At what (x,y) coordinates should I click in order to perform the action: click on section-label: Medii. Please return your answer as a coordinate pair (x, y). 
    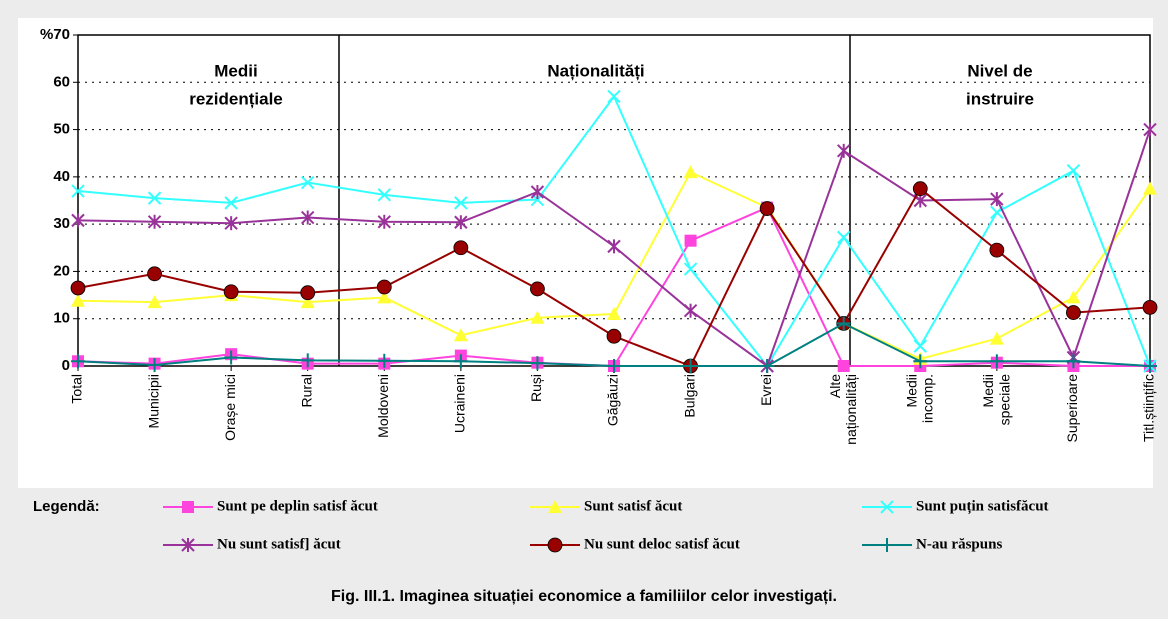
    Looking at the image, I should click on (235, 70).